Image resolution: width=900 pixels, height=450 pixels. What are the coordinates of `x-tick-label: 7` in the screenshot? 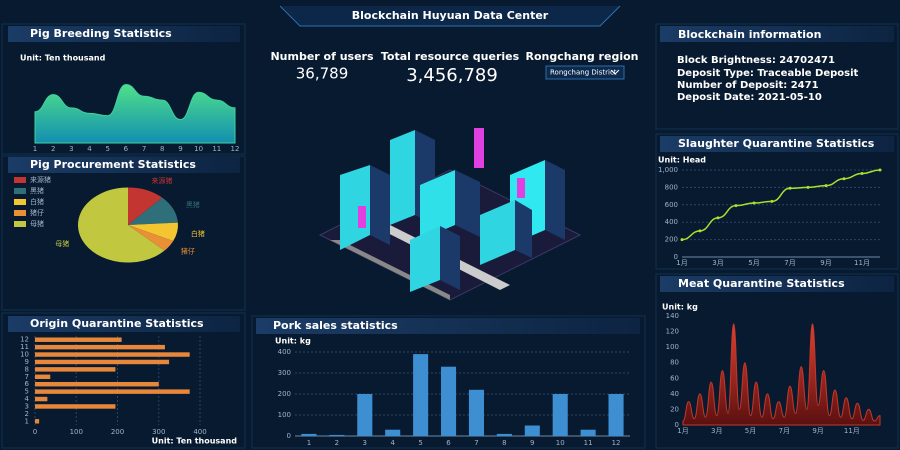 It's located at (476, 443).